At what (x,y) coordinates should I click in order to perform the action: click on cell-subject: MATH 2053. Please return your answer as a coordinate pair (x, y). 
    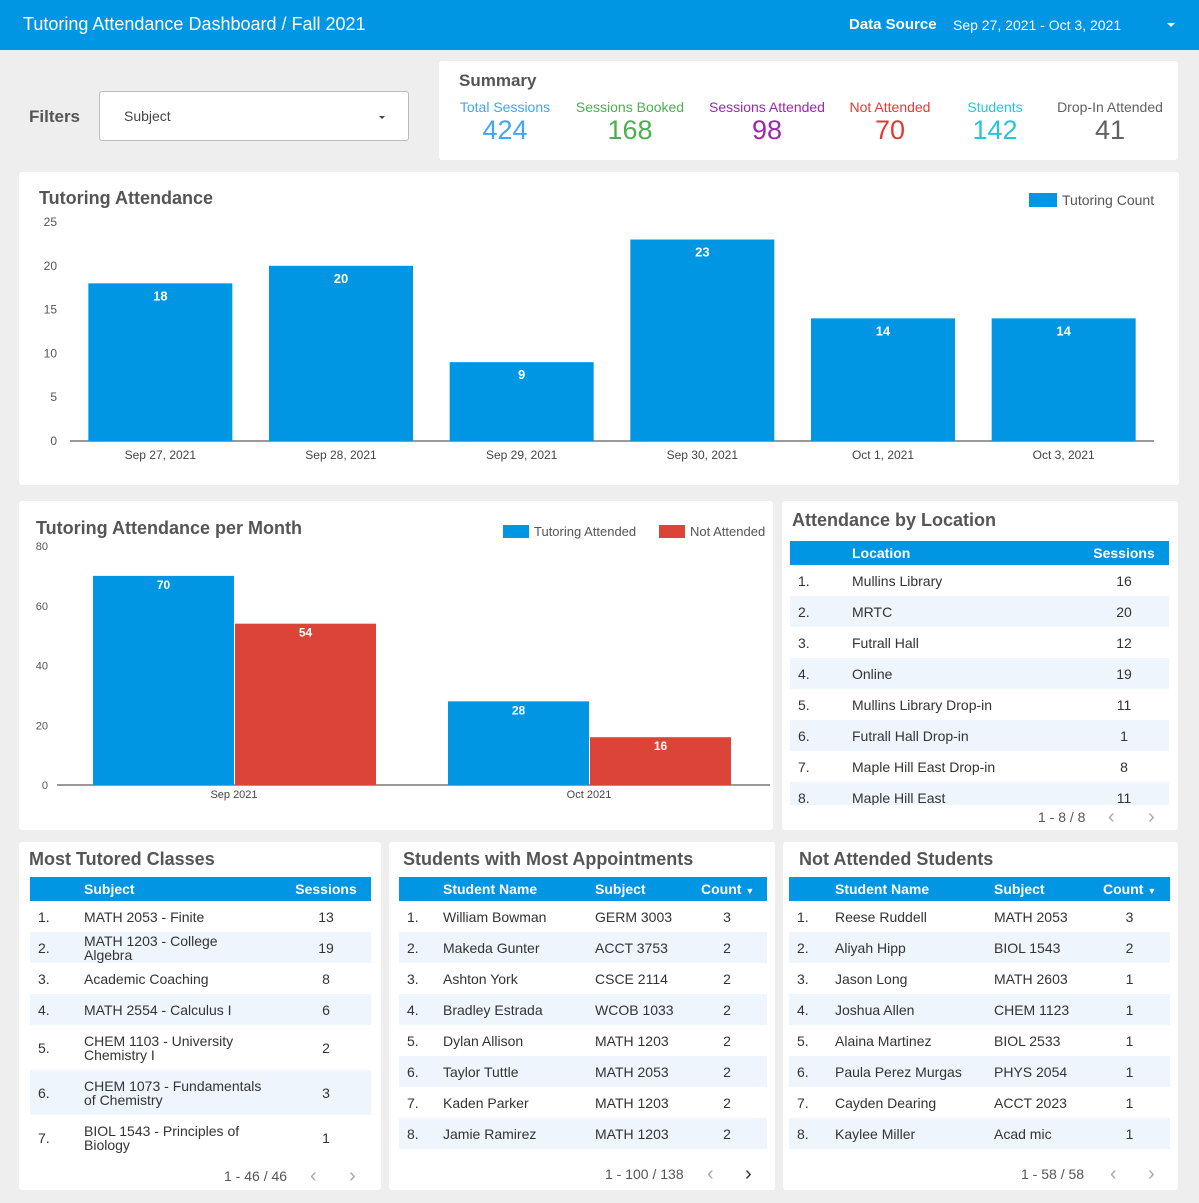
    Looking at the image, I should click on (648, 1071).